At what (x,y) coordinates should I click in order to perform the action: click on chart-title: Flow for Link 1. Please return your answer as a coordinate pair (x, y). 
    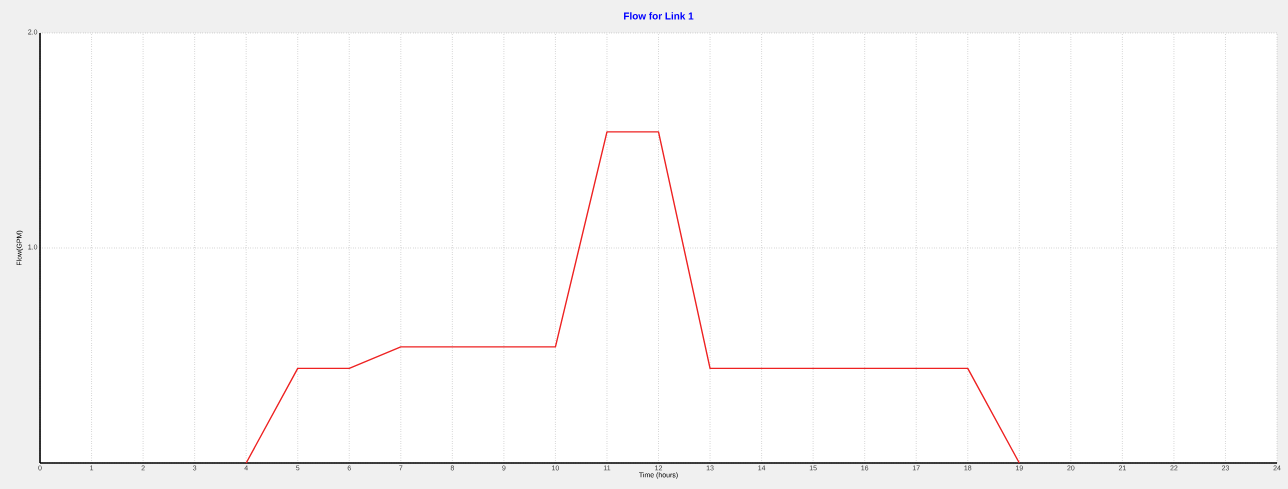
    Looking at the image, I should click on (659, 16).